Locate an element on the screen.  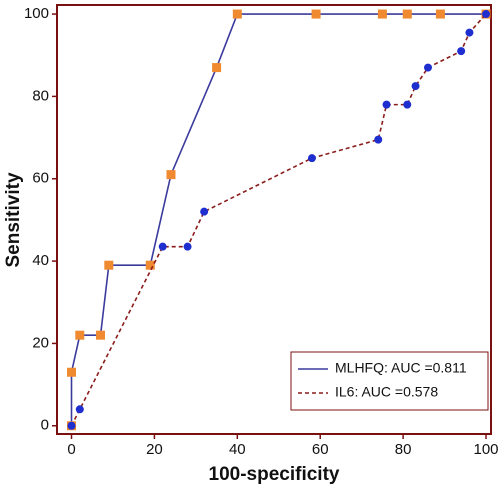
x-tick-label: 20 is located at coordinates (154, 449).